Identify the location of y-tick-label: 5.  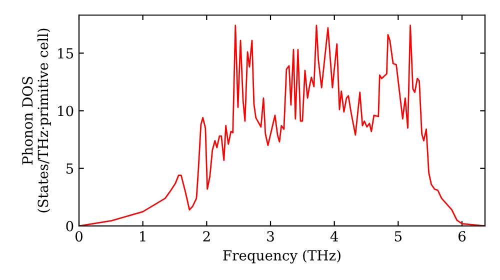
(70, 169).